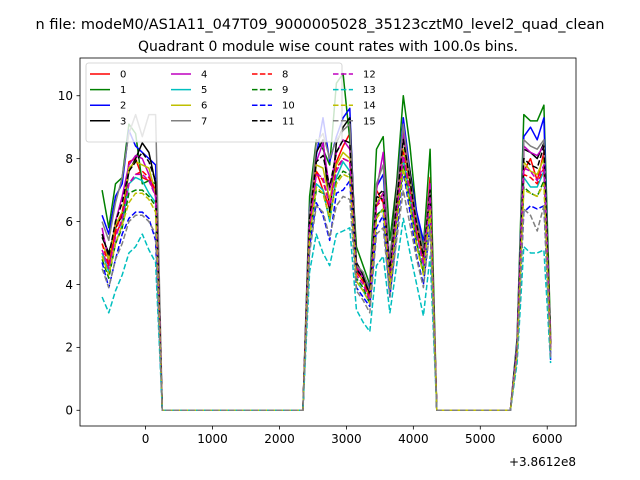  What do you see at coordinates (69, 348) in the screenshot?
I see `y-tick-label: 2` at bounding box center [69, 348].